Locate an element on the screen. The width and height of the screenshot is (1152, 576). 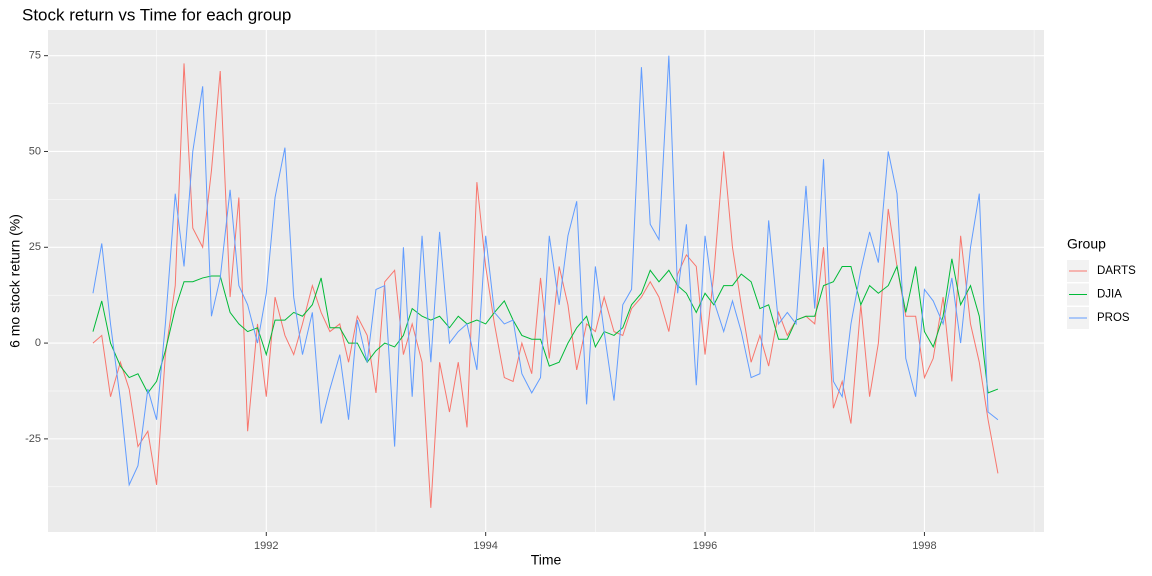
x-tick-label: 1996 is located at coordinates (705, 546).